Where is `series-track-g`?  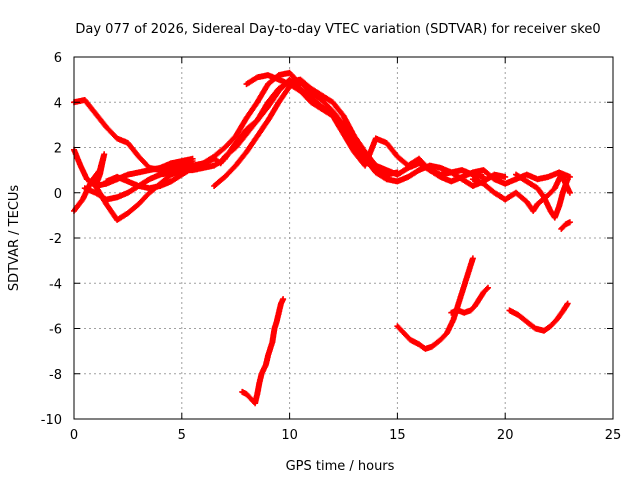 series-track-g is located at coordinates (408, 129).